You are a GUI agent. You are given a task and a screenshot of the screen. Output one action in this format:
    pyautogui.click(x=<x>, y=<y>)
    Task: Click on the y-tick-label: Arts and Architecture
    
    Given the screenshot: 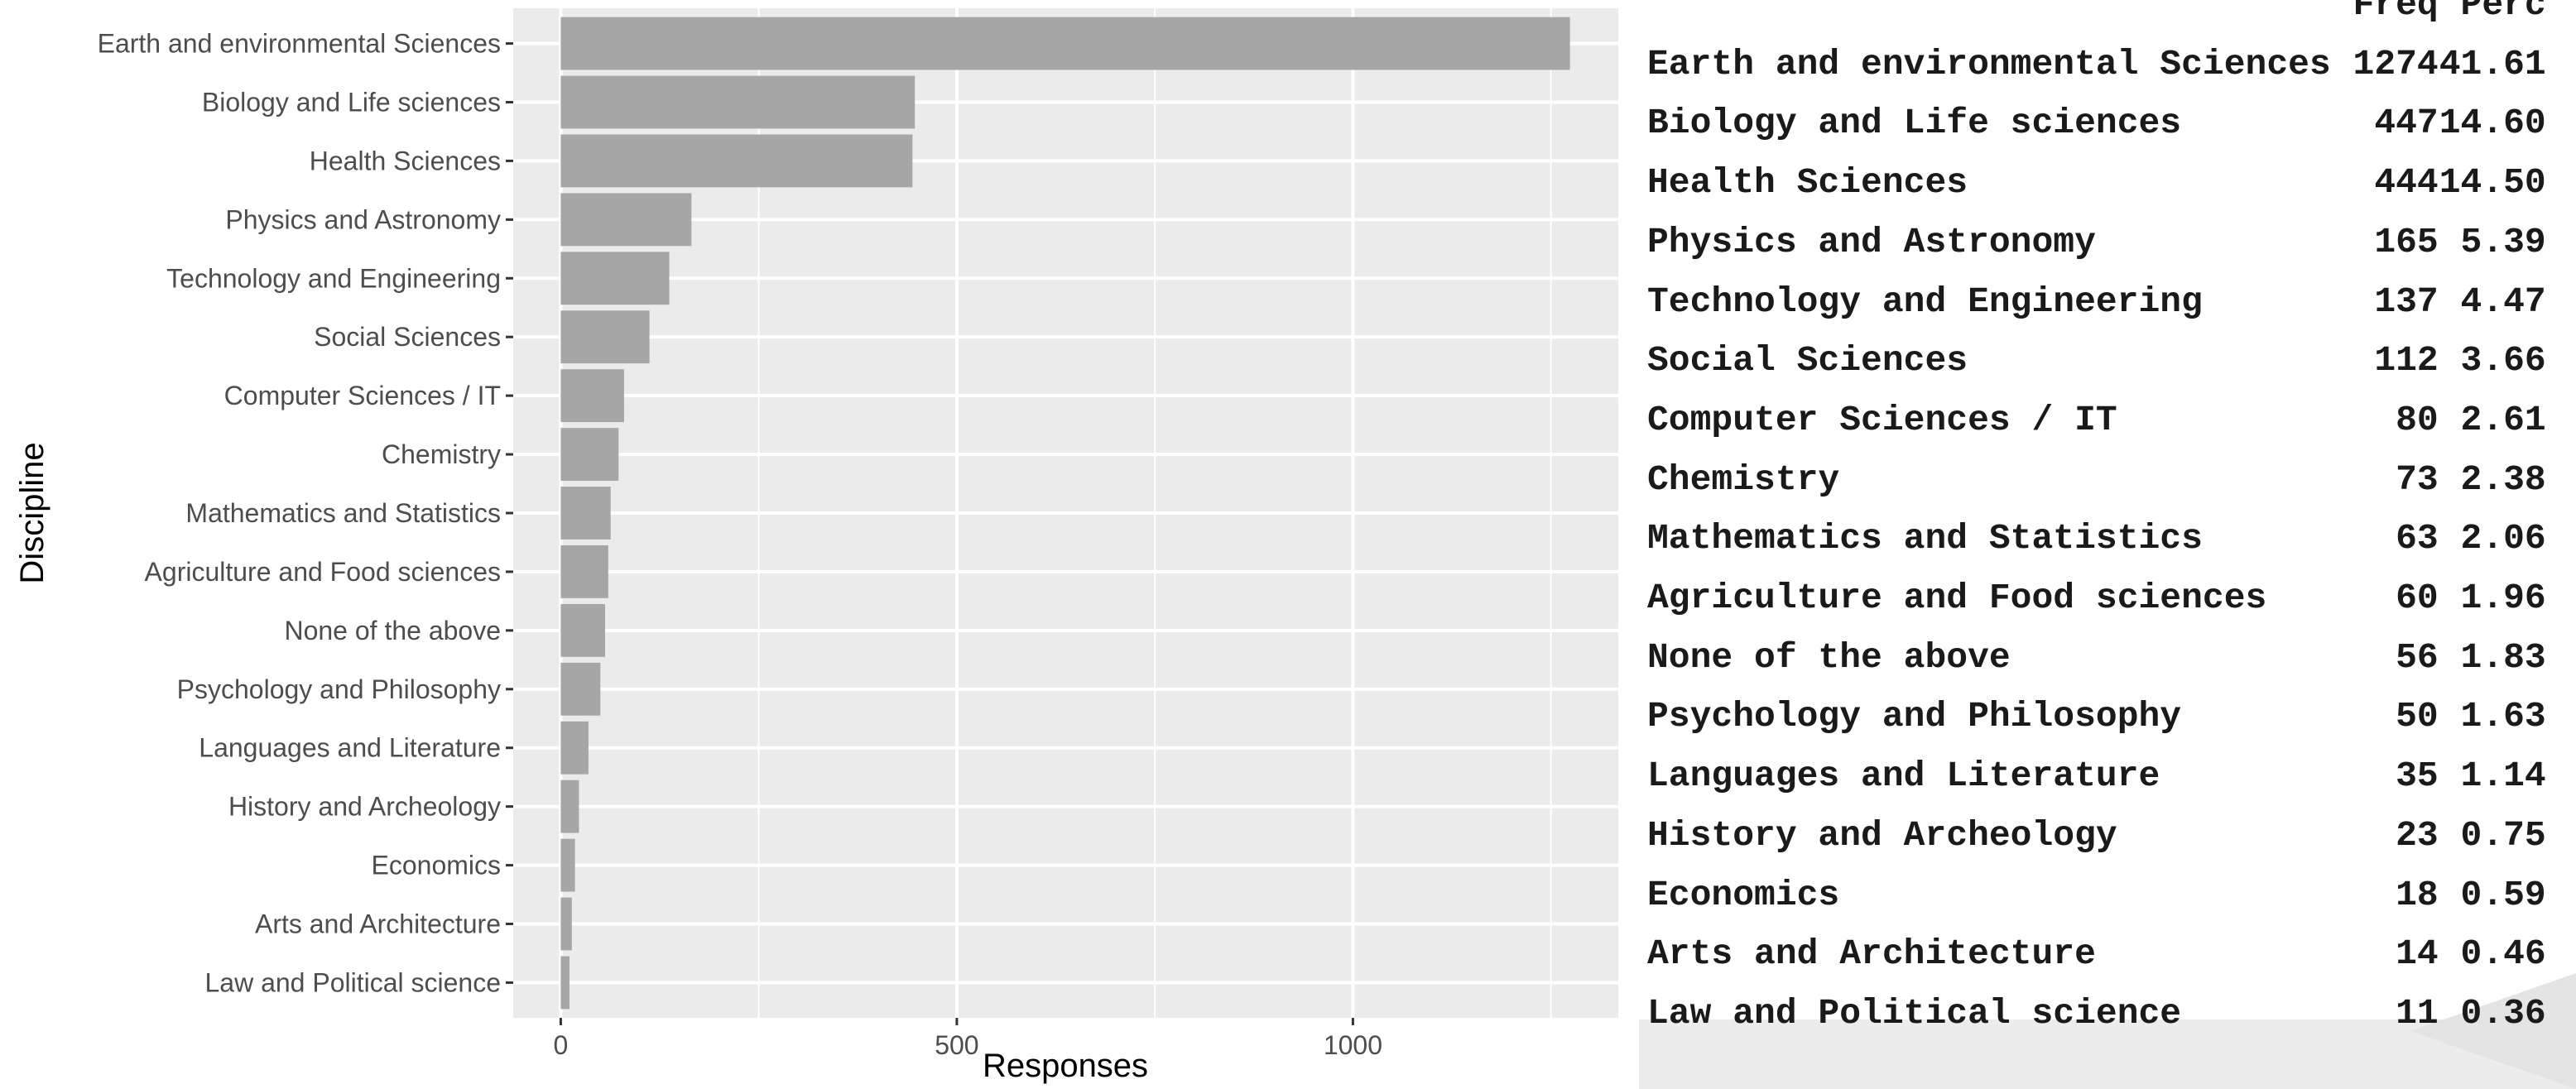 What is the action you would take?
    pyautogui.click(x=378, y=924)
    